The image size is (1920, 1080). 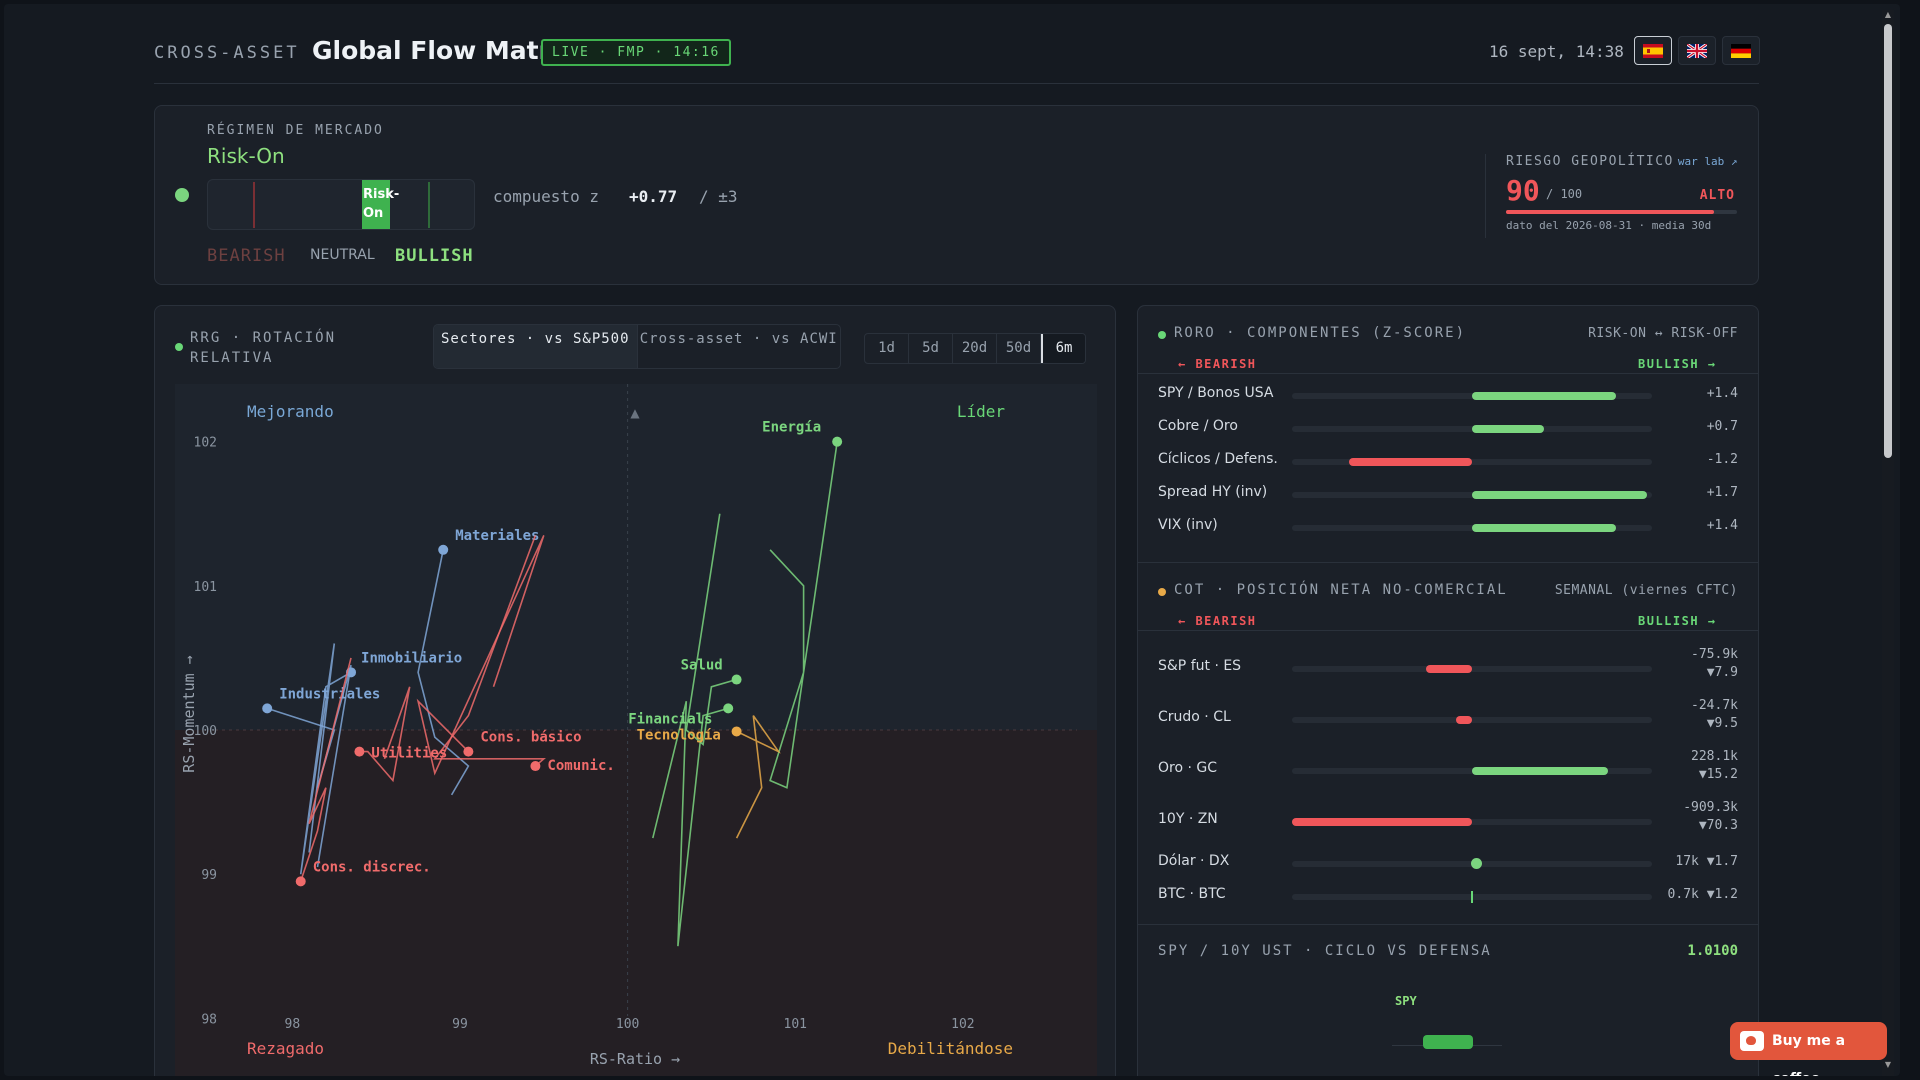 What do you see at coordinates (1559, 495) in the screenshot?
I see `roro-row-fill` at bounding box center [1559, 495].